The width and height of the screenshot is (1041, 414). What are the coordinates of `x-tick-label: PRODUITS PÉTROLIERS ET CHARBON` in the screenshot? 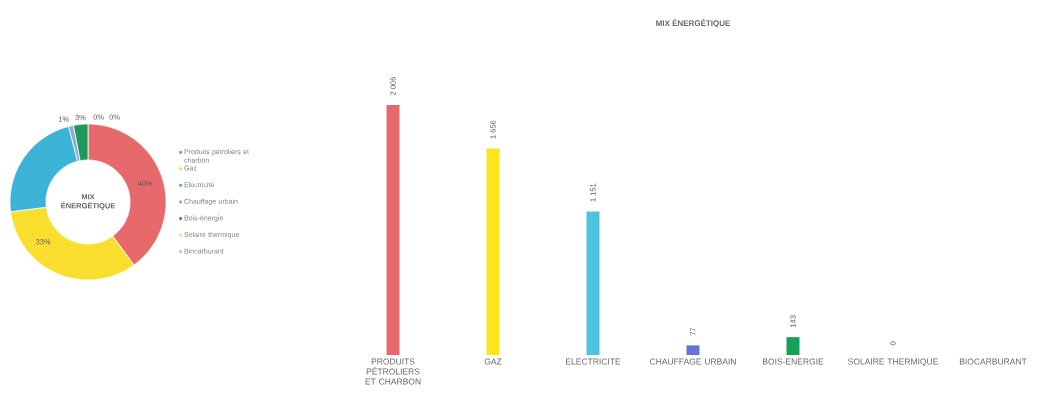 It's located at (393, 371).